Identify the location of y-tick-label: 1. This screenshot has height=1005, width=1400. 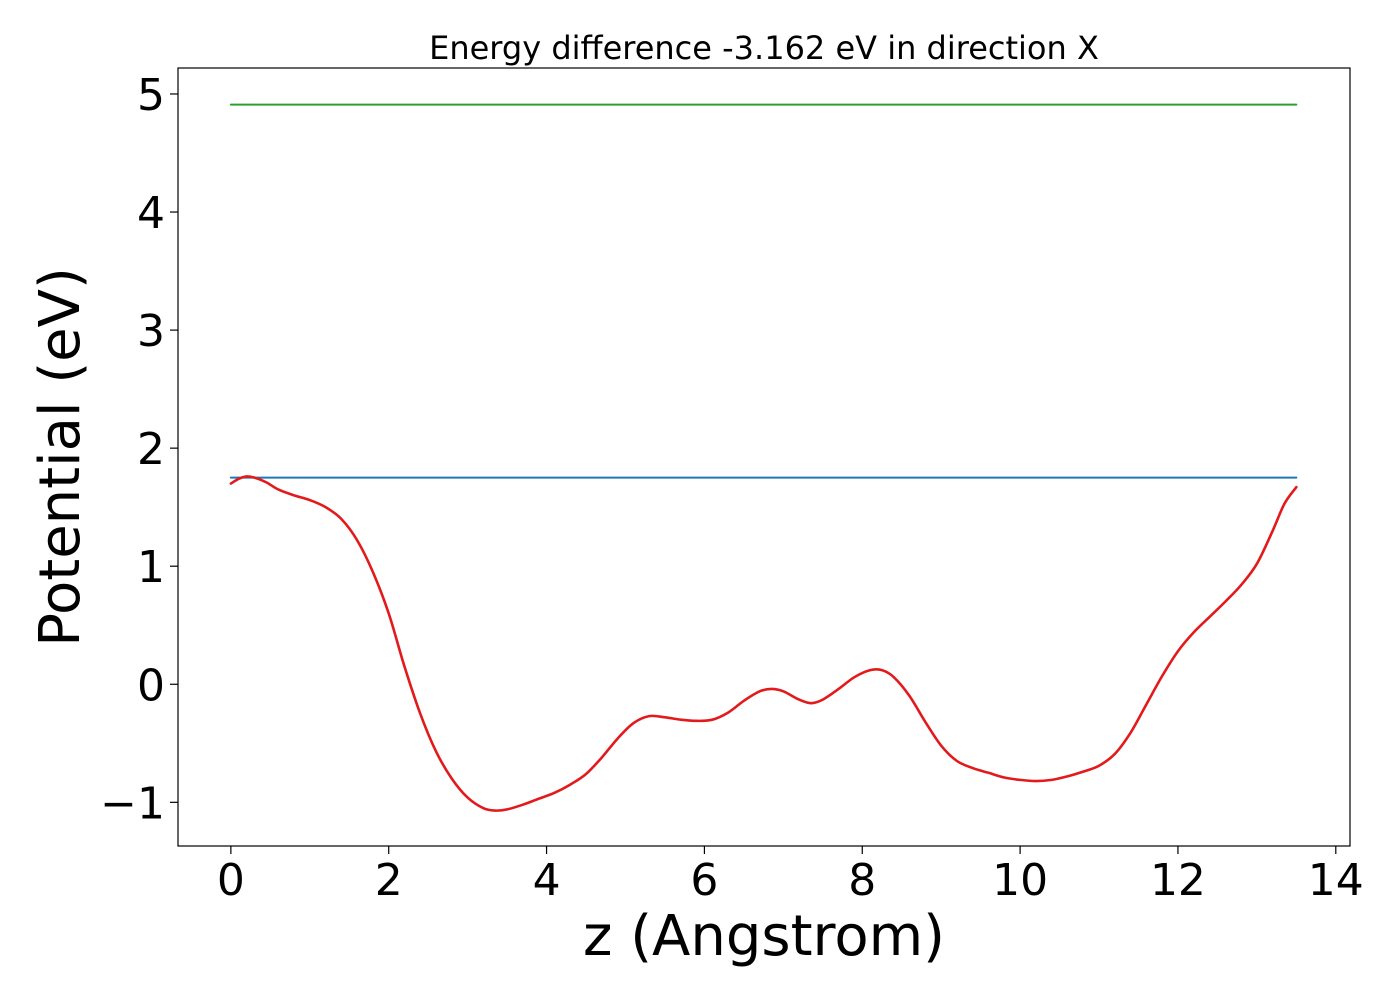
(151, 567).